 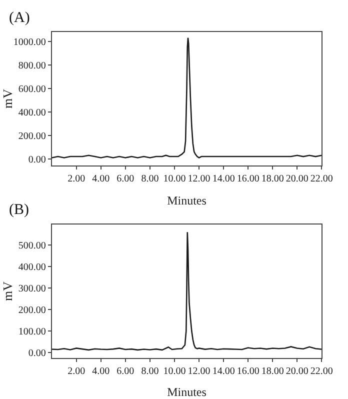 I want to click on y-tick-label: 500.00, so click(x=32, y=246).